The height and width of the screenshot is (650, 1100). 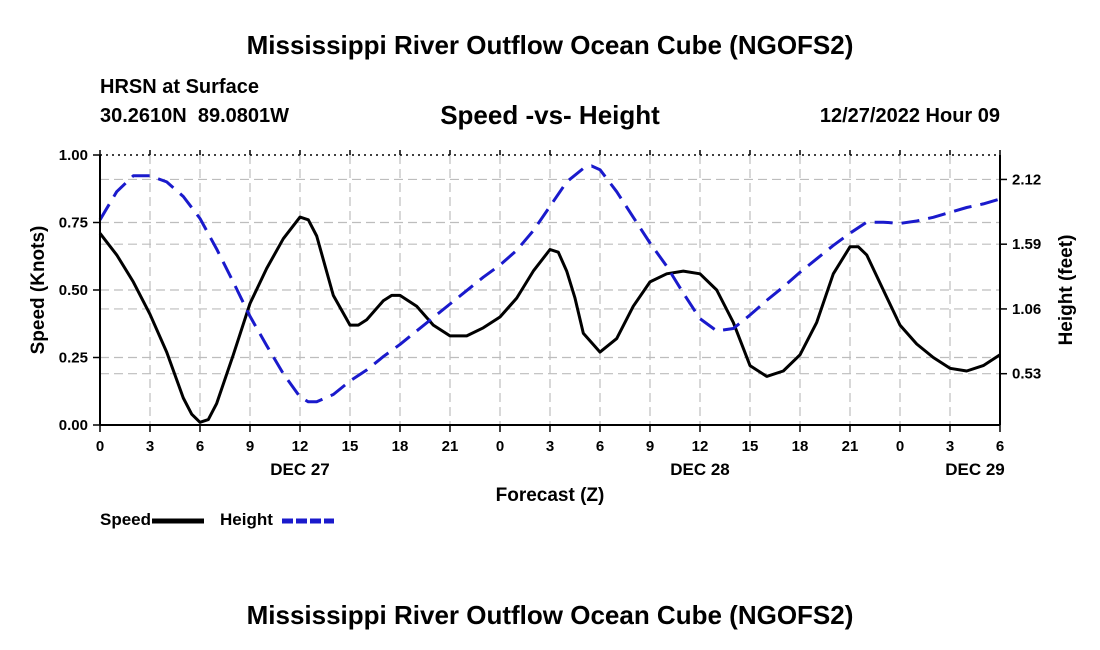 What do you see at coordinates (550, 495) in the screenshot?
I see `x-axis-title: Forecast (Z)` at bounding box center [550, 495].